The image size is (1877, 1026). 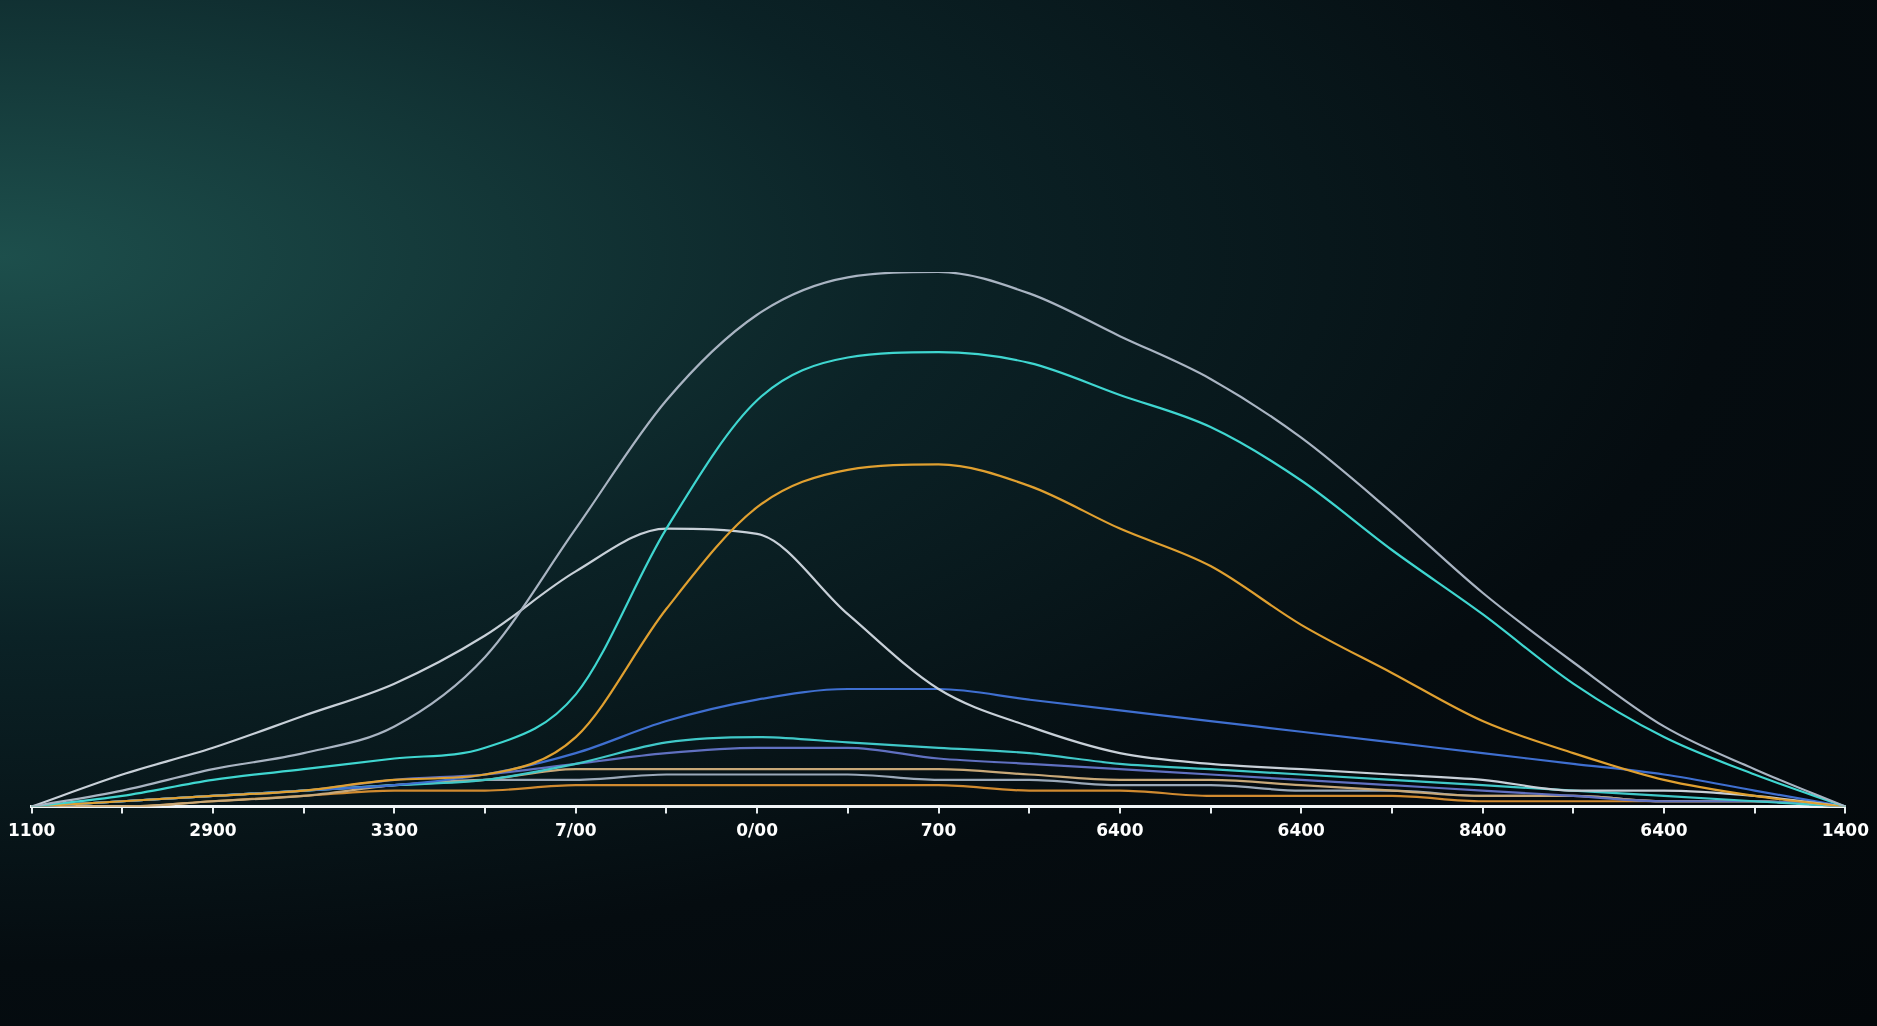 What do you see at coordinates (938, 830) in the screenshot?
I see `x-tick-label: 700` at bounding box center [938, 830].